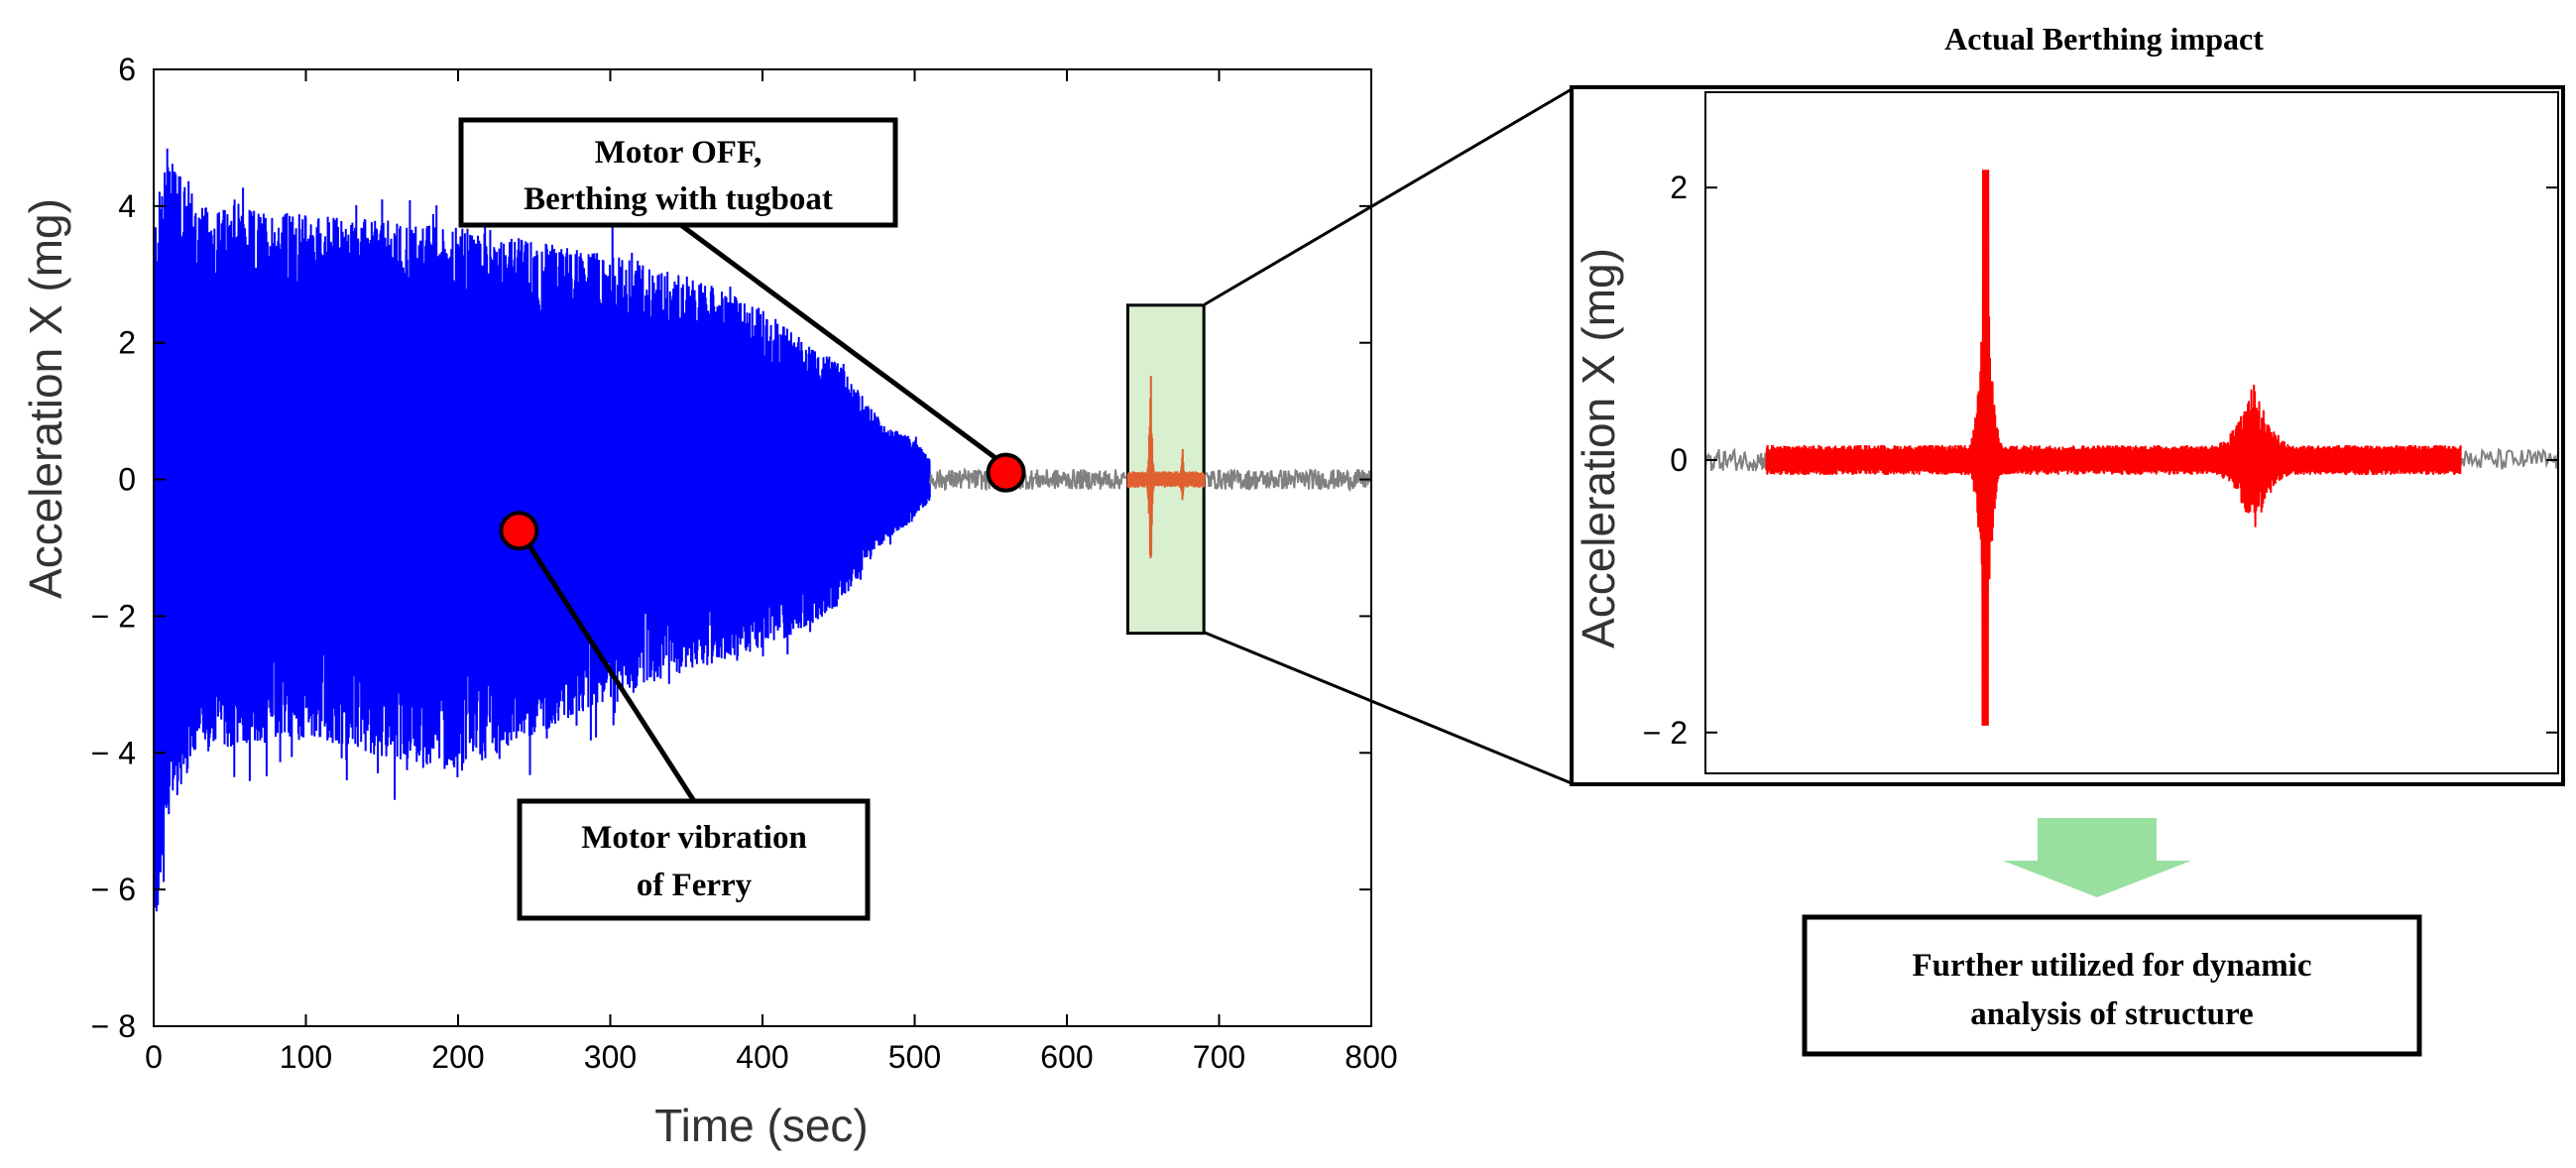 The height and width of the screenshot is (1168, 2576). I want to click on y-tick-label: − 8, so click(113, 1026).